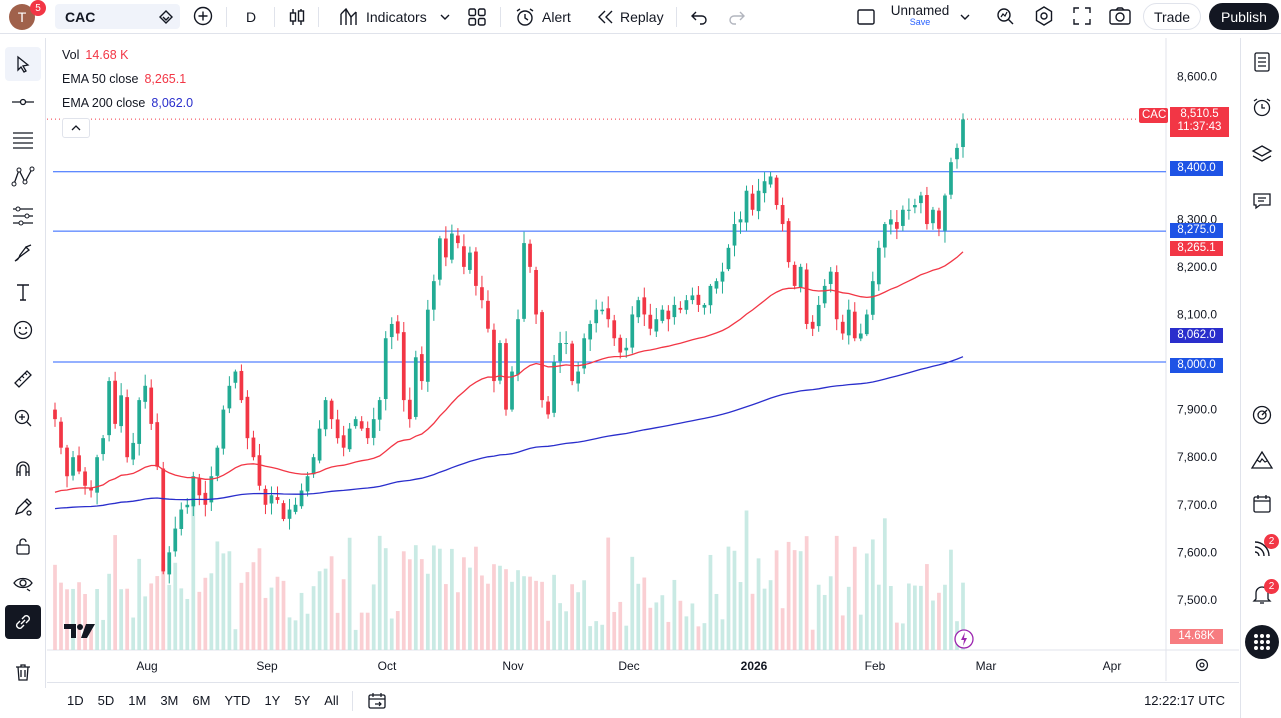 The height and width of the screenshot is (718, 1281). Describe the element at coordinates (699, 19) in the screenshot. I see `undo-icon` at that location.